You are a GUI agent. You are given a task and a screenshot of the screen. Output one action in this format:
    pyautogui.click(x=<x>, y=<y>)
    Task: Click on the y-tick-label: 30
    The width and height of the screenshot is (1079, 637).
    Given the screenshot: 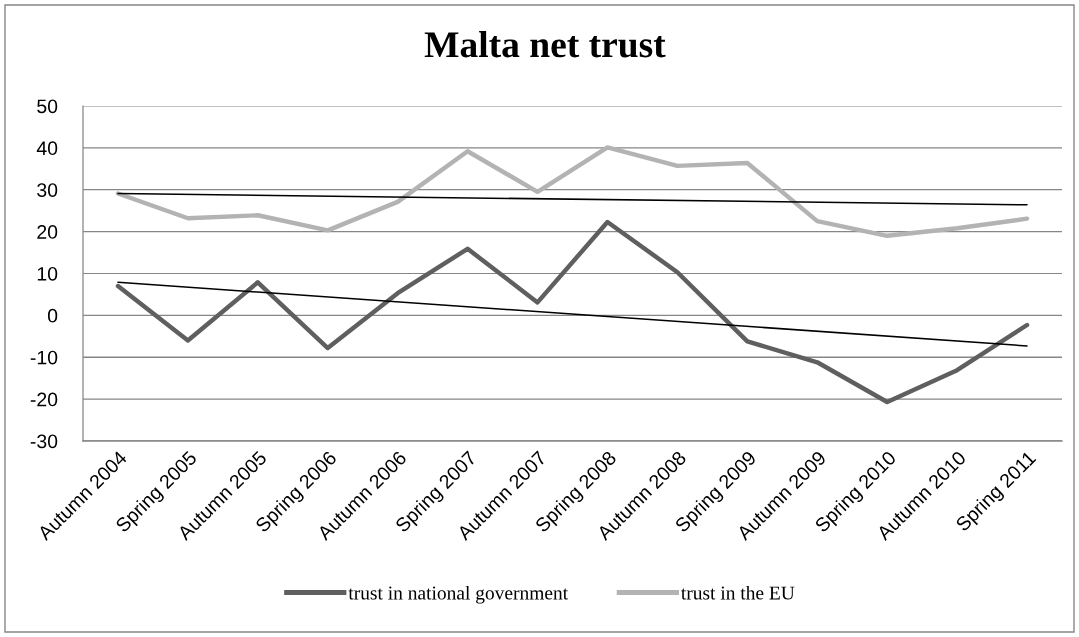 What is the action you would take?
    pyautogui.click(x=47, y=190)
    